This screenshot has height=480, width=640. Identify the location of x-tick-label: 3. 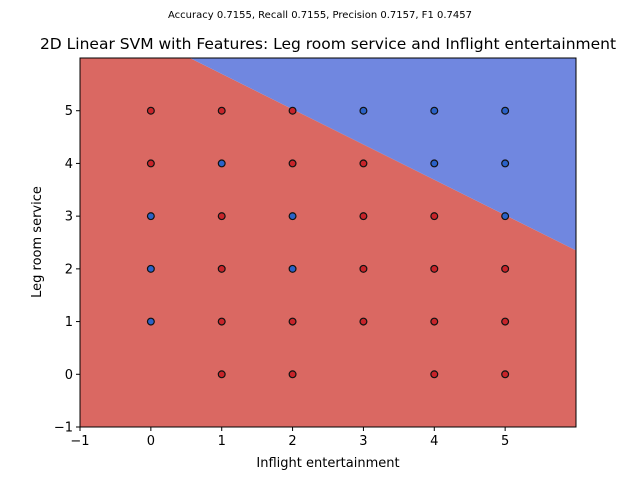
(363, 441).